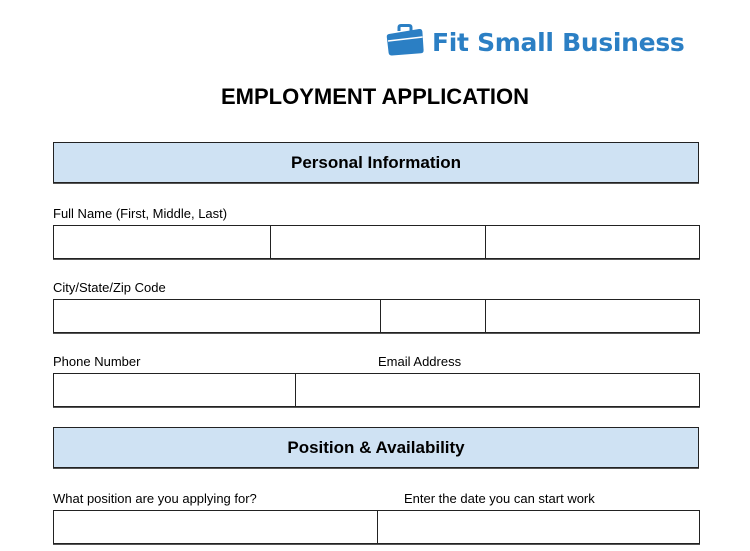  I want to click on email-address-label: Email Address, so click(420, 361).